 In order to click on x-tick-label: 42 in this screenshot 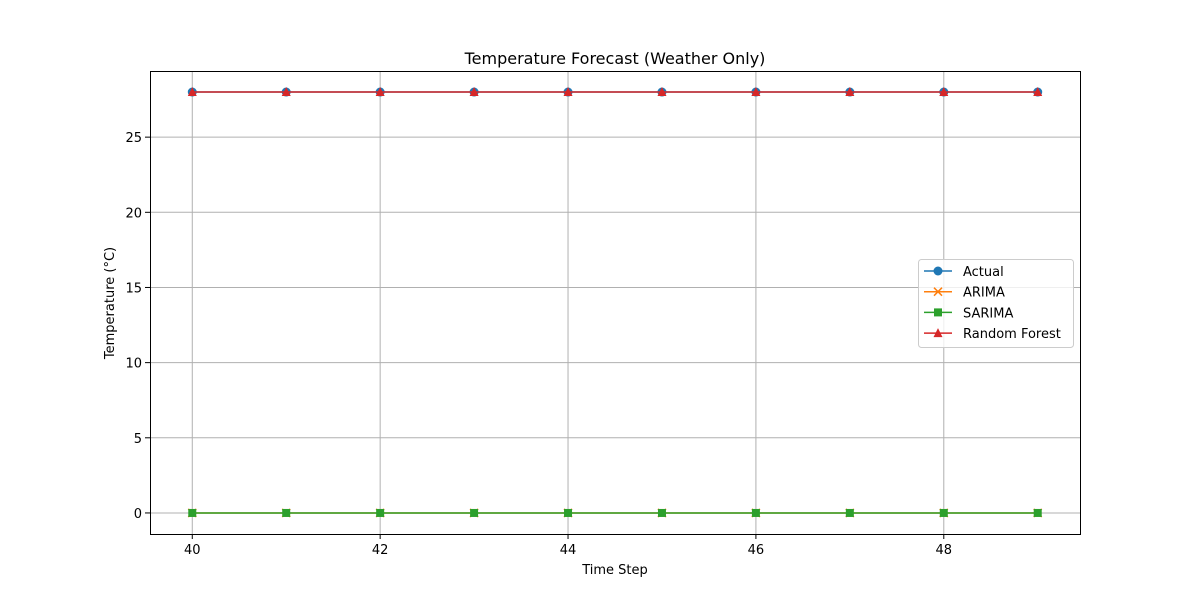, I will do `click(380, 550)`.